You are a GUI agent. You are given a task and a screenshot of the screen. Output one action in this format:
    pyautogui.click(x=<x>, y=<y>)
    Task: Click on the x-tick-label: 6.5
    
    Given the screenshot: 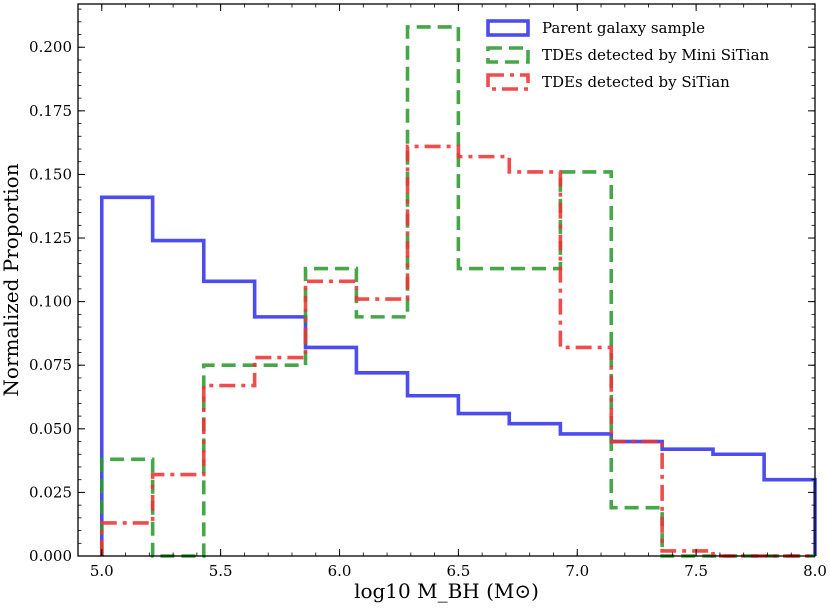 What is the action you would take?
    pyautogui.click(x=458, y=571)
    